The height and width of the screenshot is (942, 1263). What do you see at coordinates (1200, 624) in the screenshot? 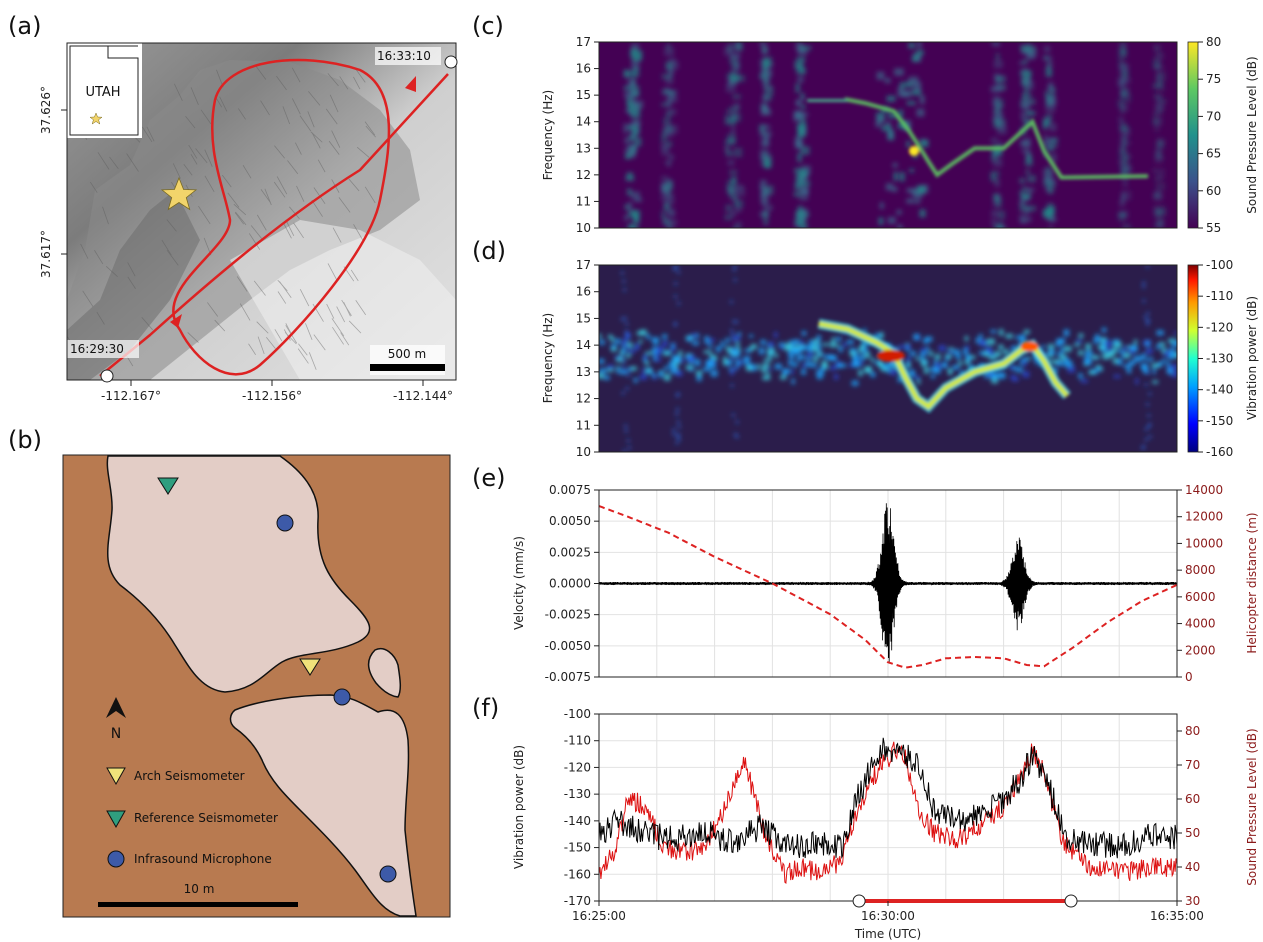
I see `y2-tick-label: 4000` at bounding box center [1200, 624].